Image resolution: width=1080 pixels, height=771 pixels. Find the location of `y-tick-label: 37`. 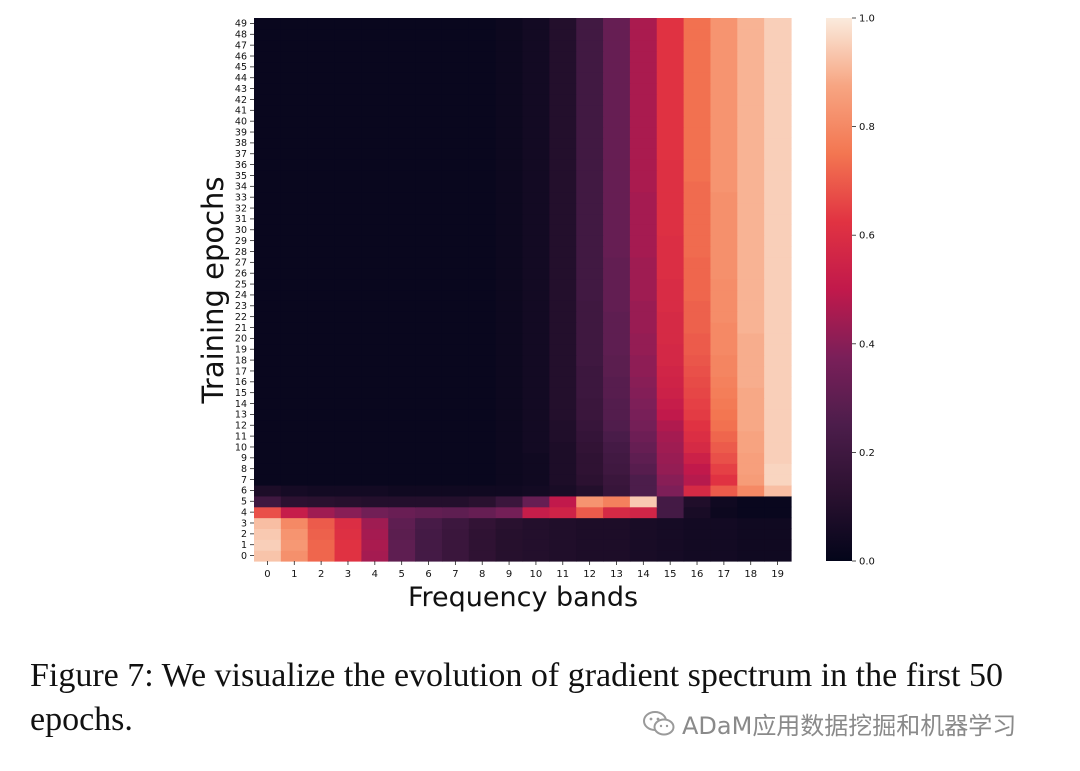

y-tick-label: 37 is located at coordinates (241, 154).